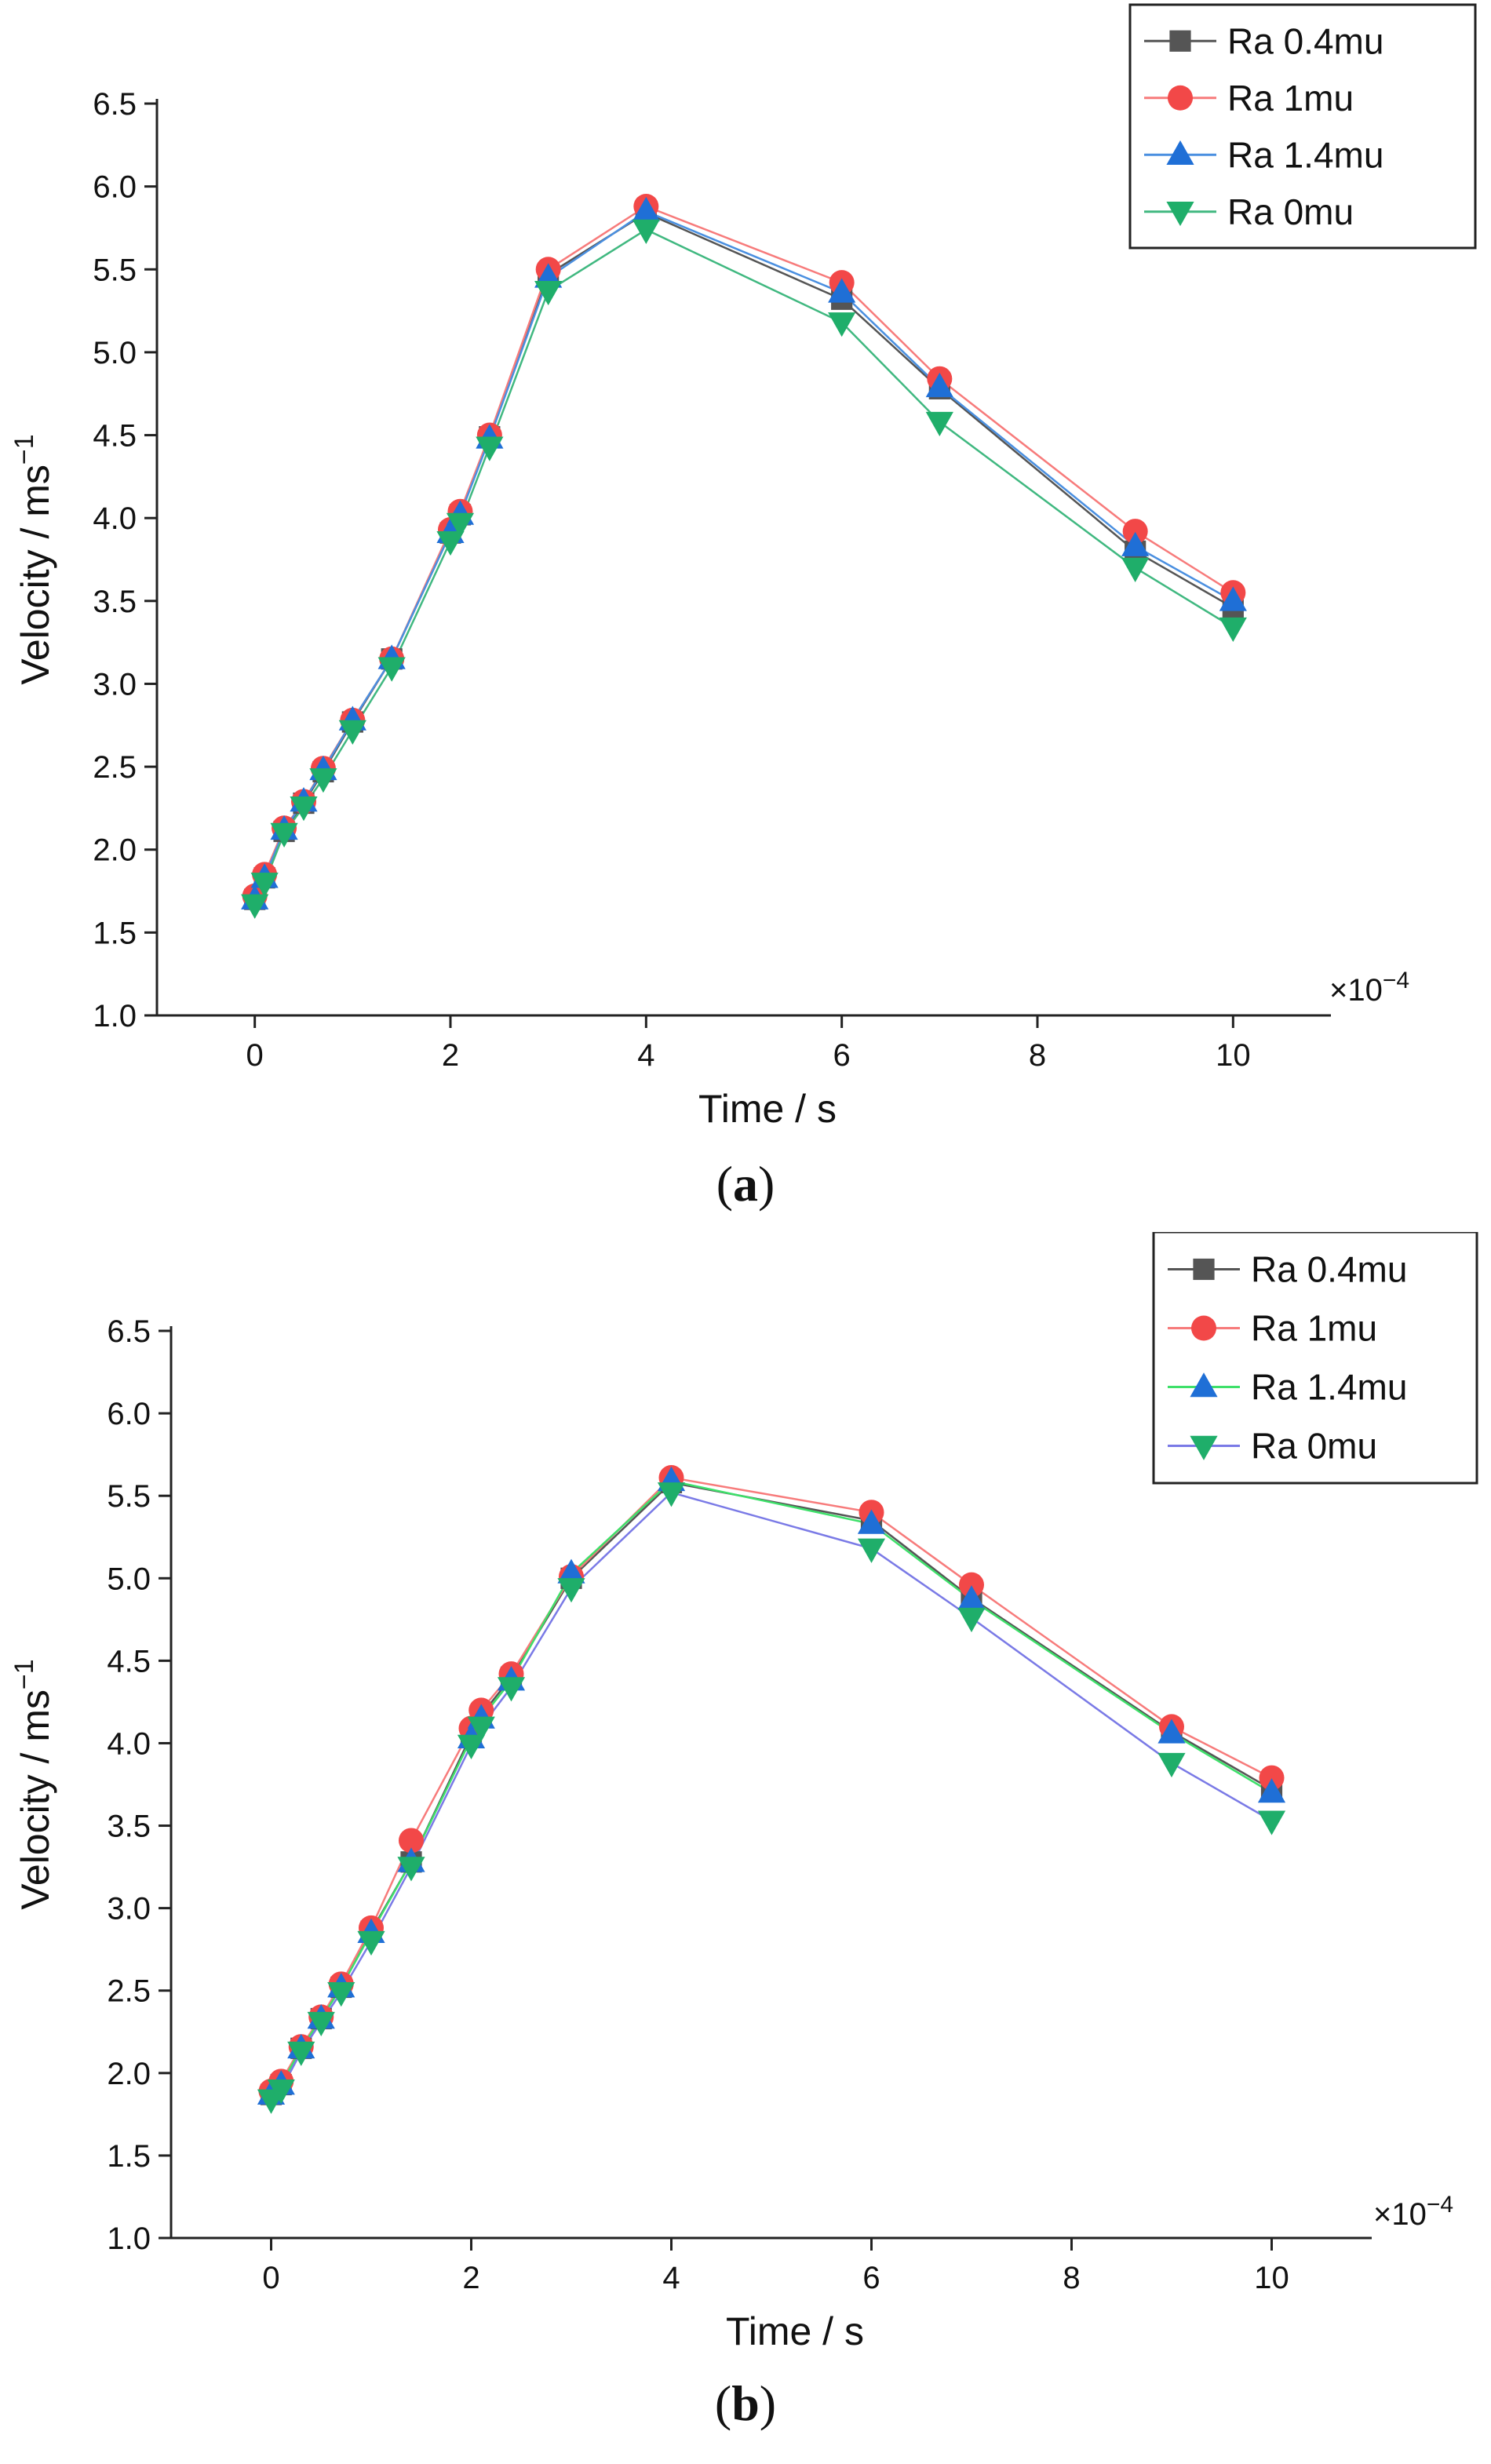 The height and width of the screenshot is (2464, 1491). Describe the element at coordinates (1305, 154) in the screenshot. I see `chart-a-legend-label: Ra 1.4mu` at that location.